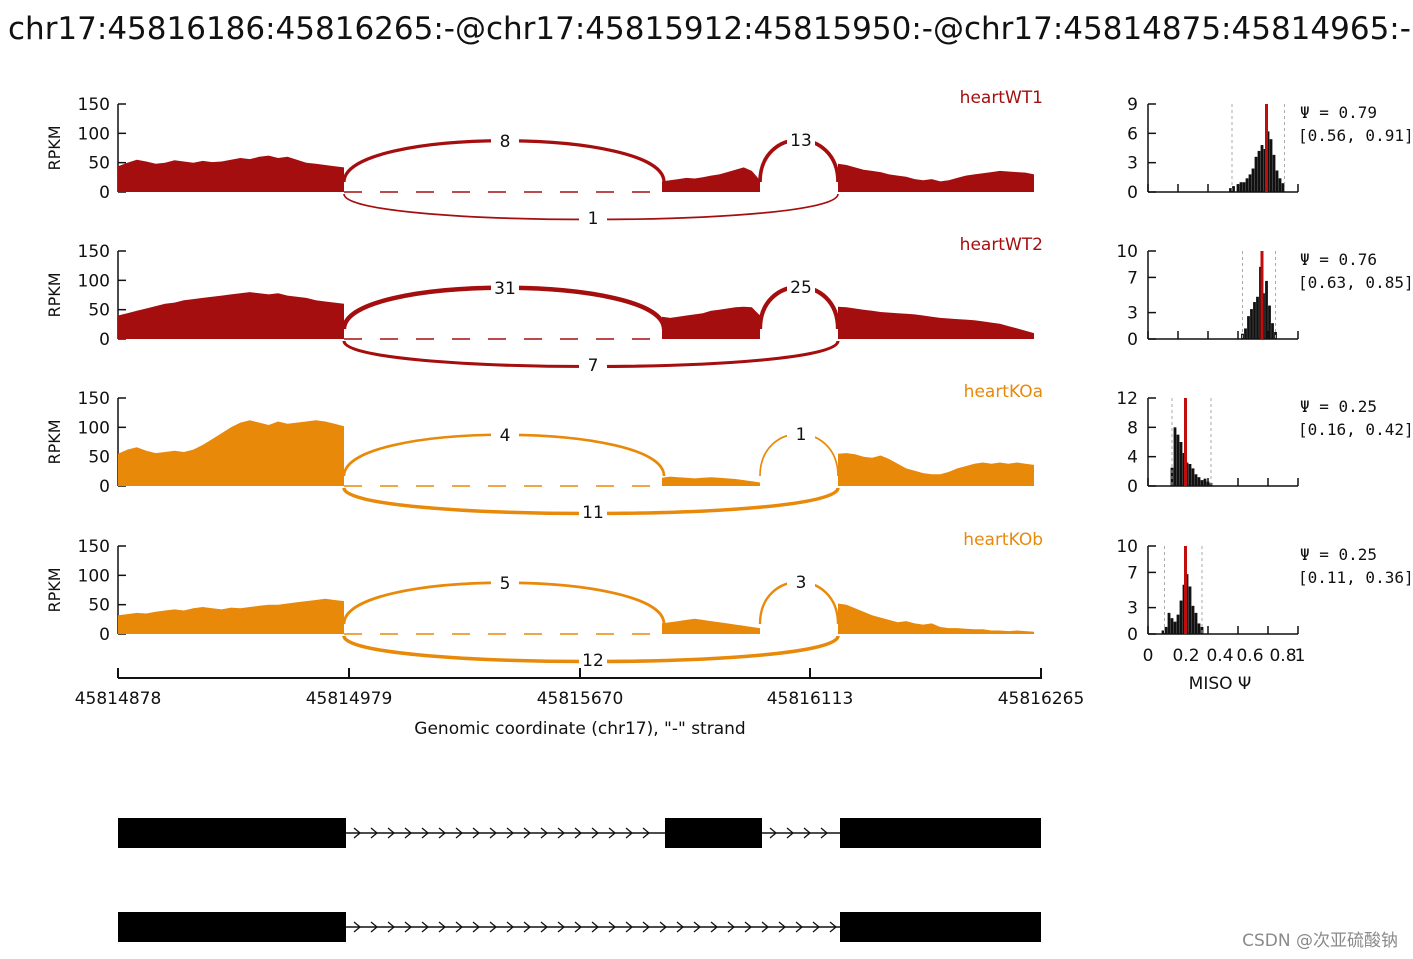  Describe the element at coordinates (1132, 487) in the screenshot. I see `miso-y-tick-label: 0` at that location.